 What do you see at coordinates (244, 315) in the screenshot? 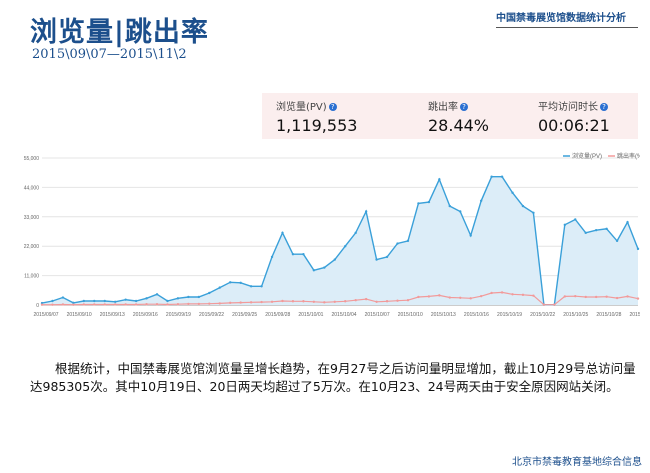
I see `x-tick-label: 2015/09/25` at bounding box center [244, 315].